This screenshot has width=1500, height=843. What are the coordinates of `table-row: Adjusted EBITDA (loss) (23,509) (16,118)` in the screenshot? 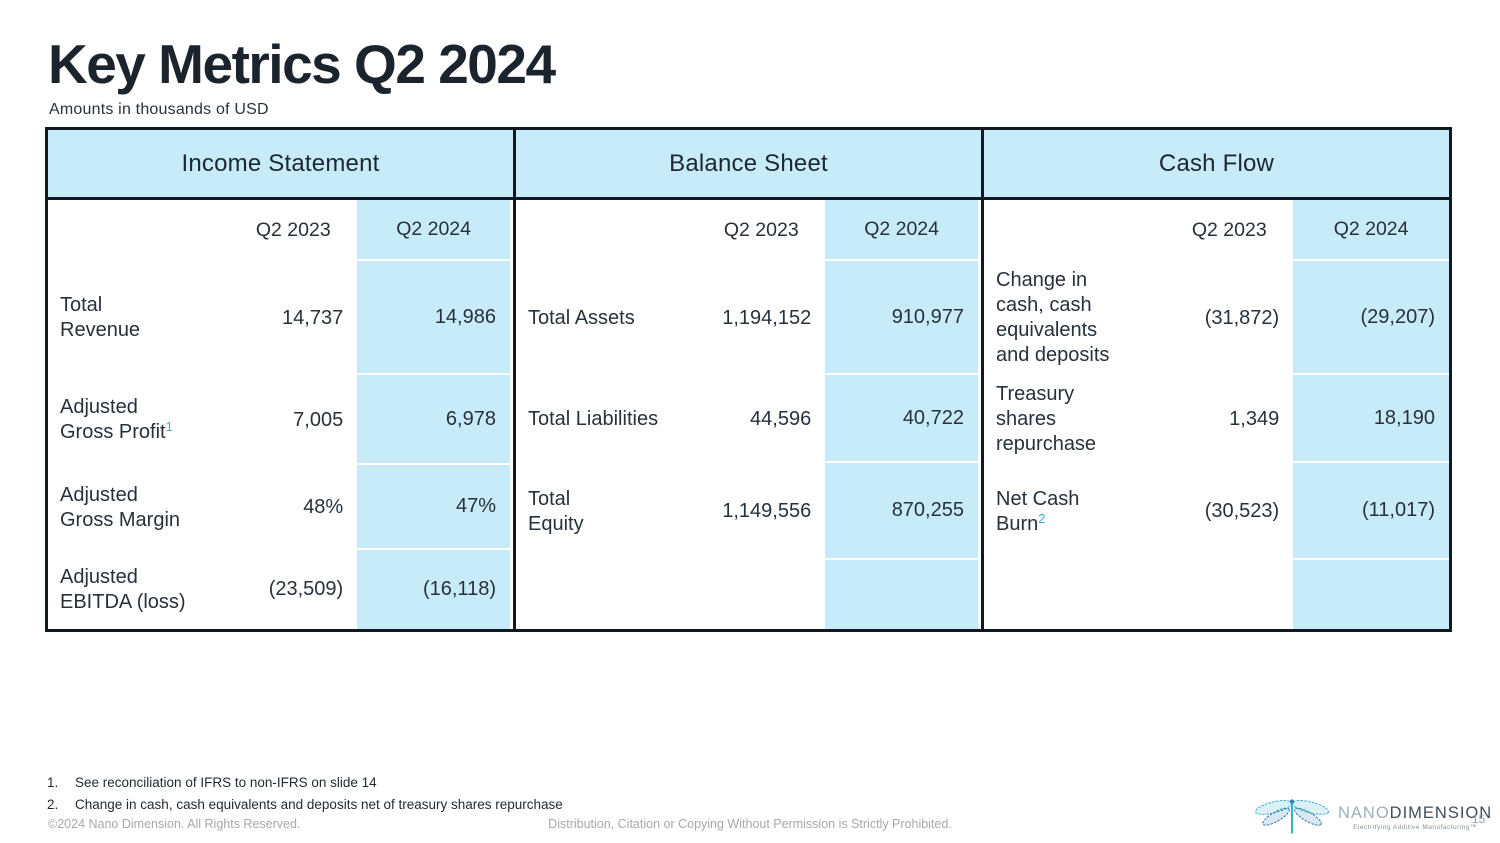 It's located at (280, 589).